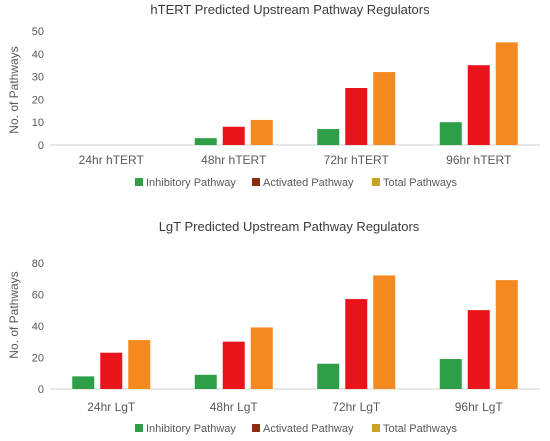 This screenshot has height=441, width=550. I want to click on y-tick-label: 60, so click(38, 295).